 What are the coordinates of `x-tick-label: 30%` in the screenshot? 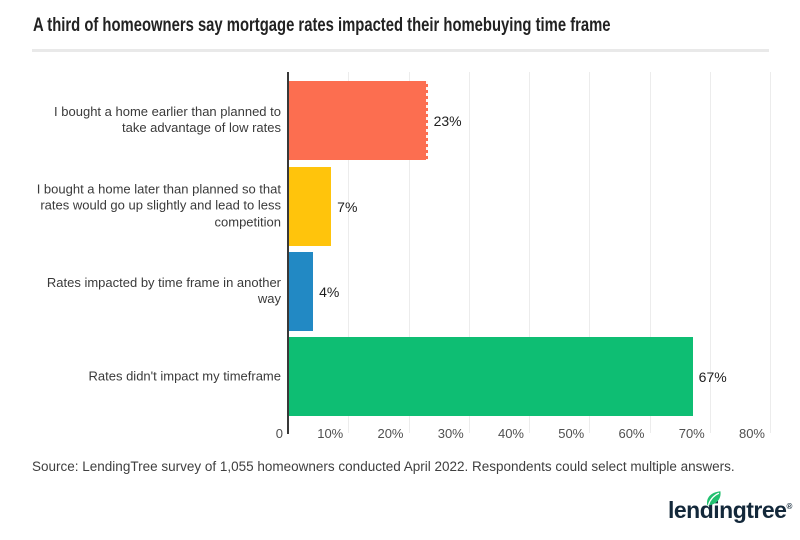 It's located at (450, 433).